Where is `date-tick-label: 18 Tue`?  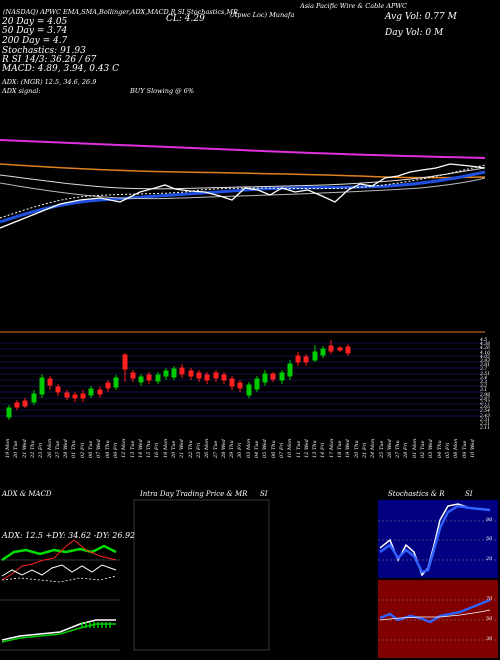
date-tick-label: 18 Tue is located at coordinates (340, 449).